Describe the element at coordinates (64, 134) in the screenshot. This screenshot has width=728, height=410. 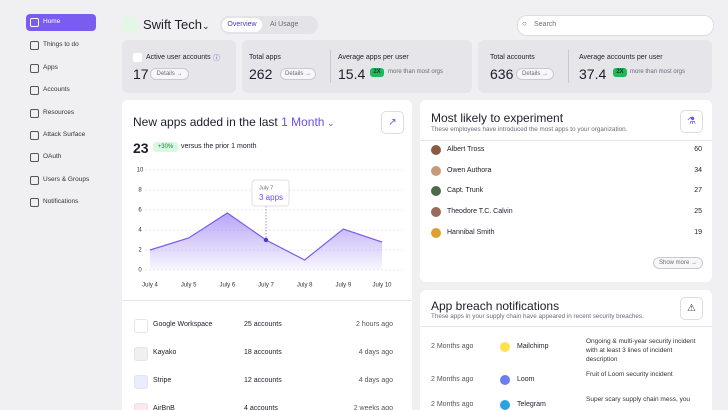
I see `nav-item: Attack Surface` at that location.